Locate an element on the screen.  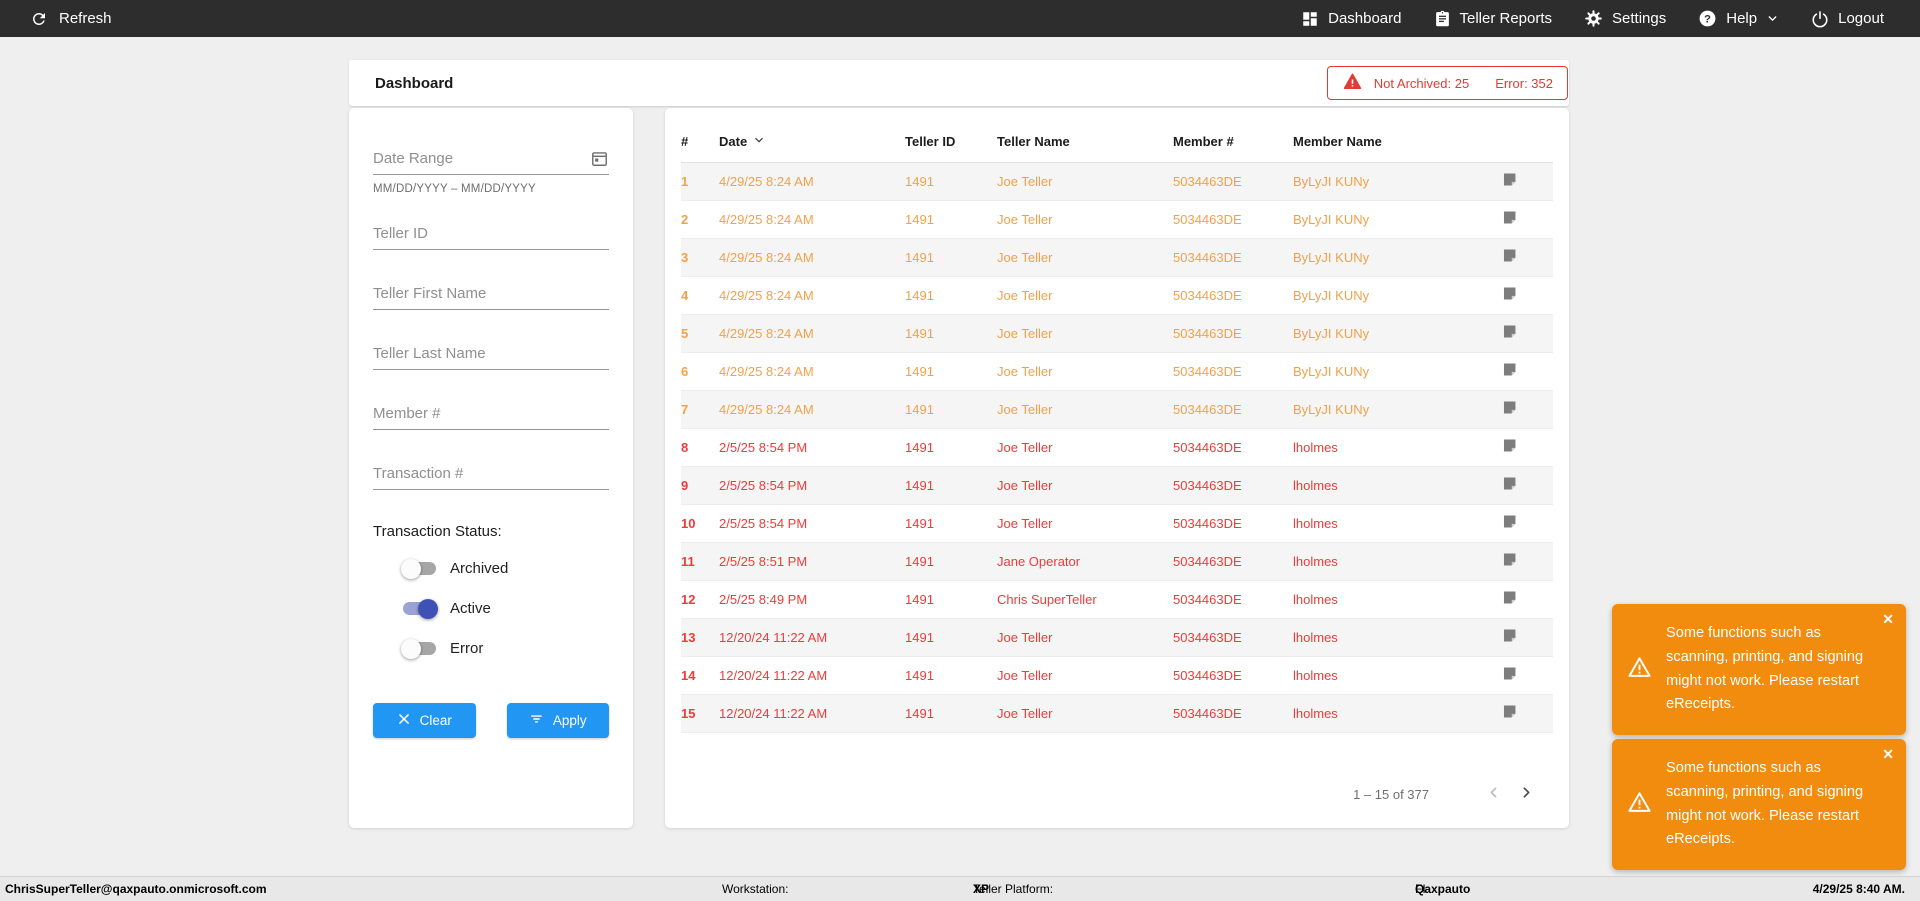
error-toggle: Error is located at coordinates (505, 648).